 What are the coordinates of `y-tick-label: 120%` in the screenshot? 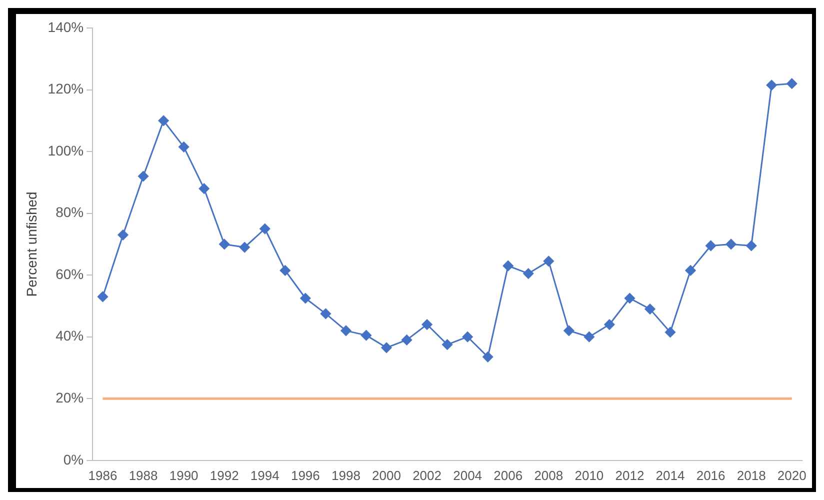 It's located at (66, 88).